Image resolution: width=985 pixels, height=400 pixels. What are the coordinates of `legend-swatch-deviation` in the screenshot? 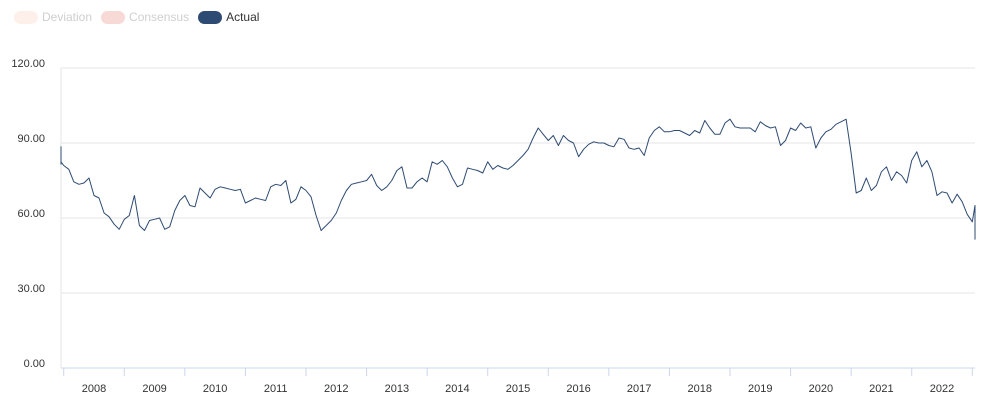 It's located at (26, 17).